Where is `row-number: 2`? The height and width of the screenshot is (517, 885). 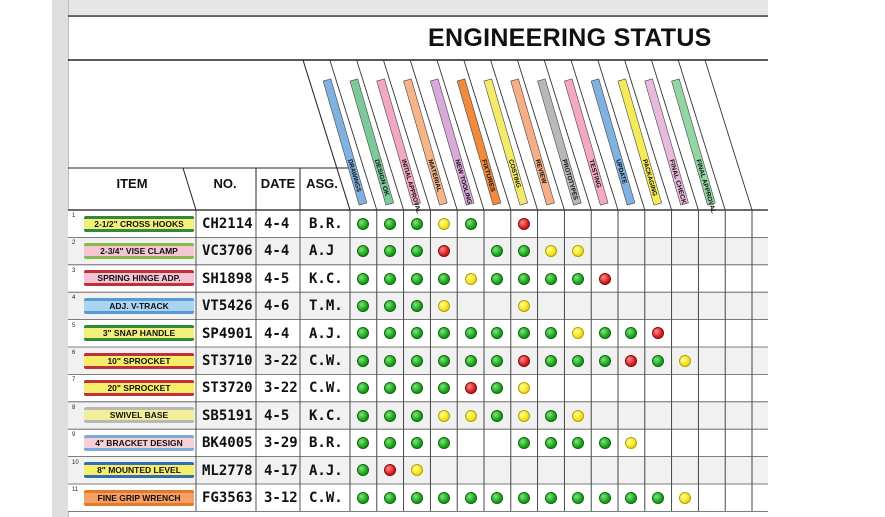
row-number: 2 is located at coordinates (74, 243).